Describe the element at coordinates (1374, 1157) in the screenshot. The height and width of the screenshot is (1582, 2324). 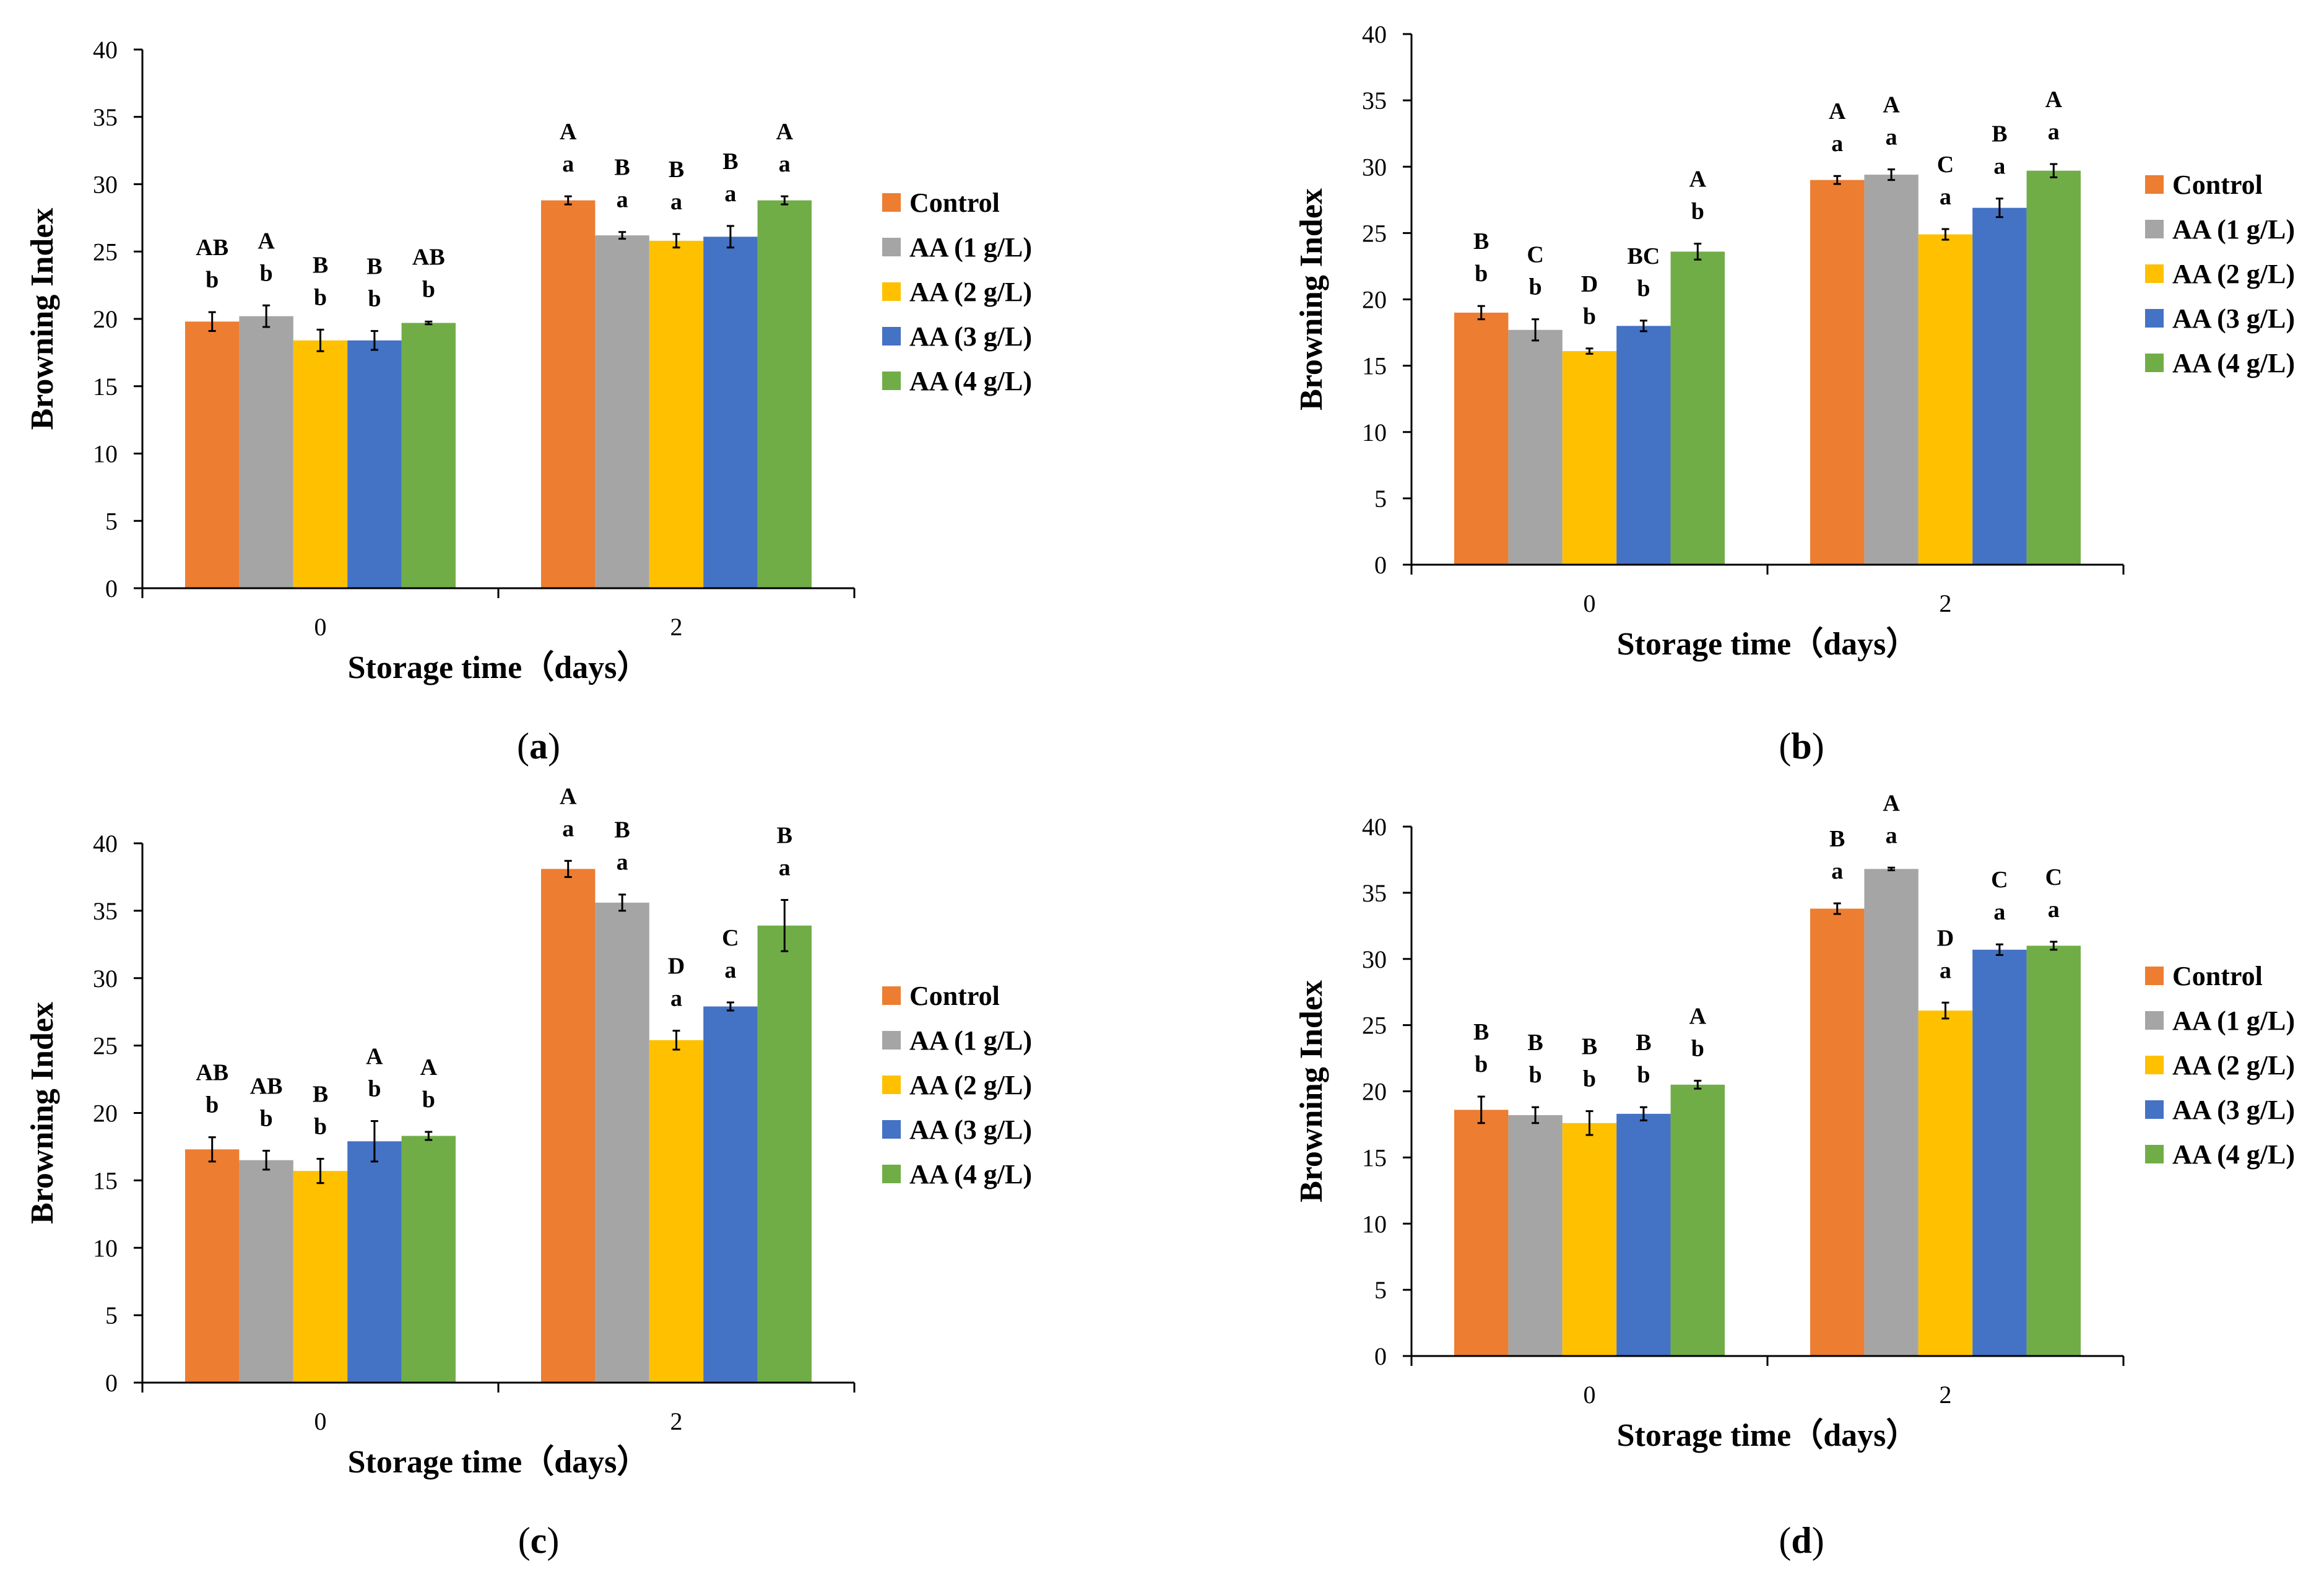
I see `y-tick-label: 15` at that location.